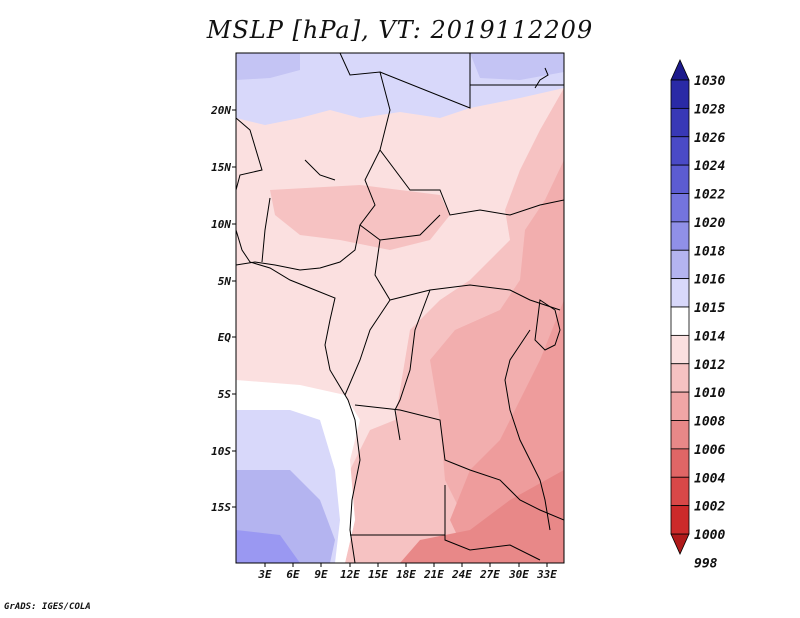  I want to click on lat-label-10n: 10N, so click(221, 224).